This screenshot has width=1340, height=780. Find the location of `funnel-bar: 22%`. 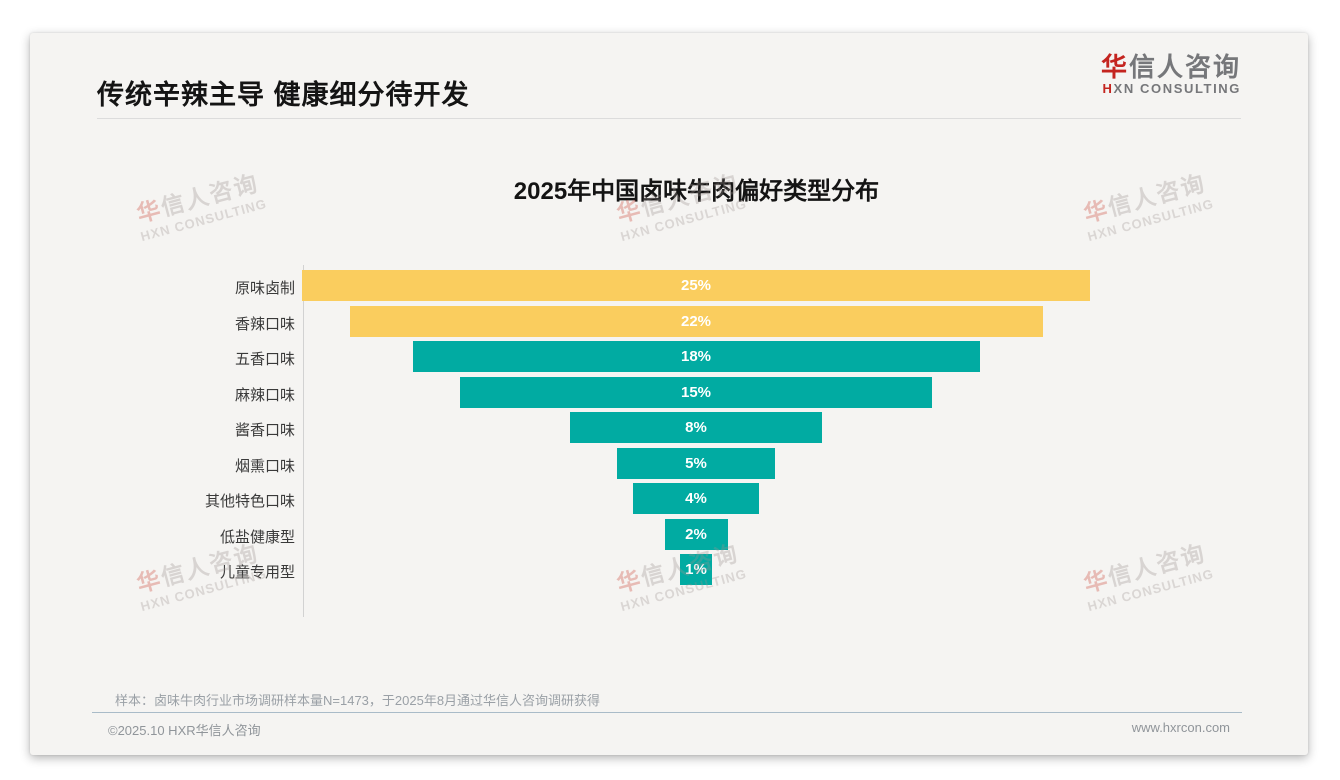

funnel-bar: 22% is located at coordinates (696, 321).